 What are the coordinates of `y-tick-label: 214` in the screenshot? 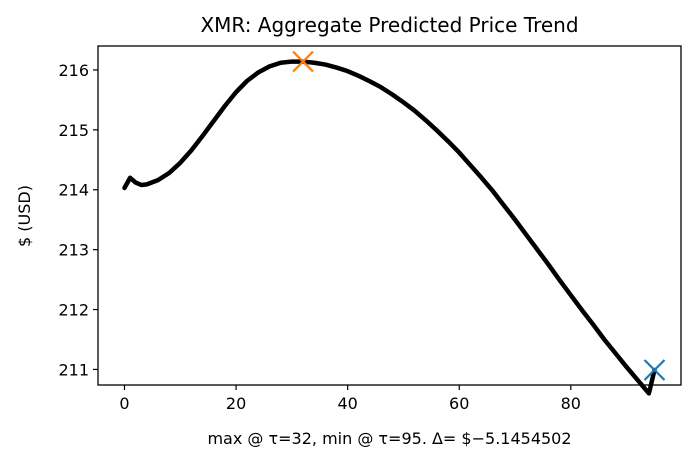 It's located at (73, 190).